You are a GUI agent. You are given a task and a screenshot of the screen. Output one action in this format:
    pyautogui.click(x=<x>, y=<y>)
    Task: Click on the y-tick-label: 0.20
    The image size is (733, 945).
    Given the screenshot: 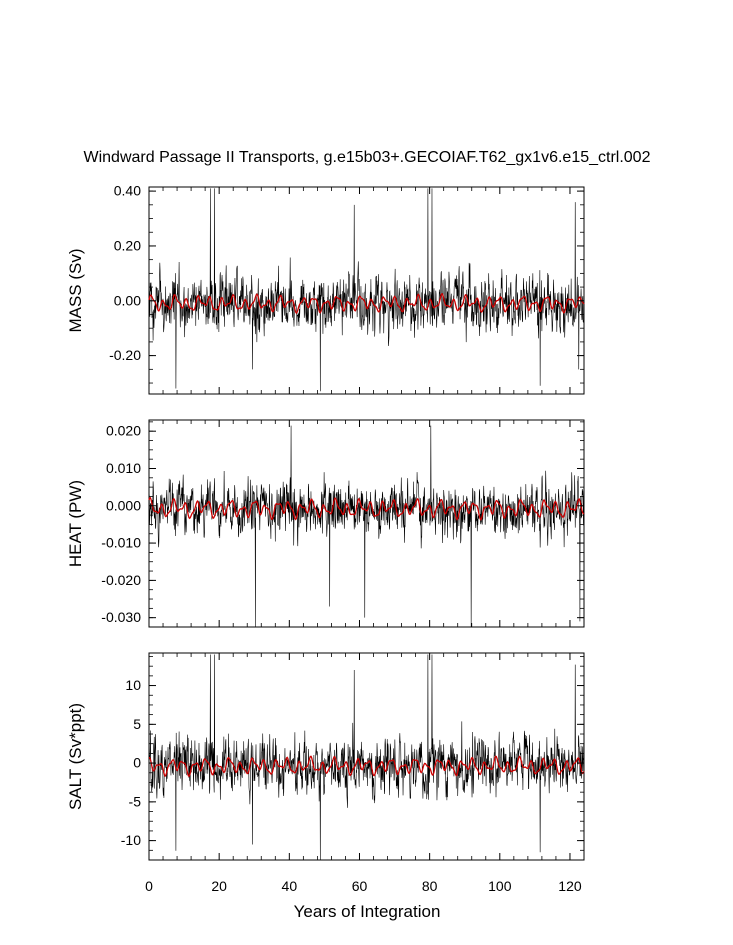 What is the action you would take?
    pyautogui.click(x=127, y=245)
    